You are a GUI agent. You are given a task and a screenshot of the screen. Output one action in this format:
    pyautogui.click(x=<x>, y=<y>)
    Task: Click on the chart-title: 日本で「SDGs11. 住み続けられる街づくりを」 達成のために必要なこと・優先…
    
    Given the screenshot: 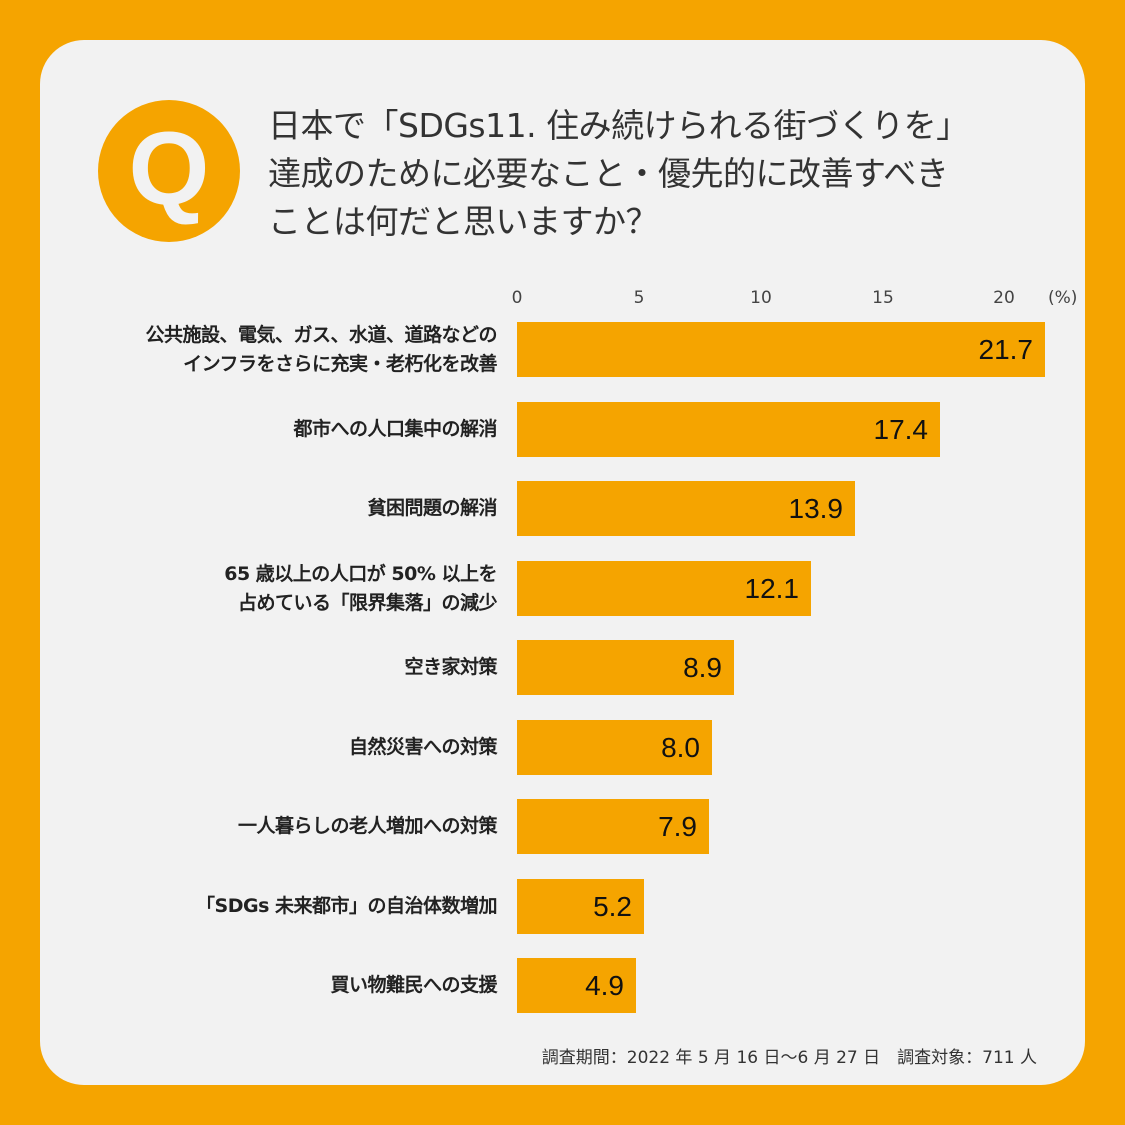 What is the action you would take?
    pyautogui.click(x=668, y=174)
    